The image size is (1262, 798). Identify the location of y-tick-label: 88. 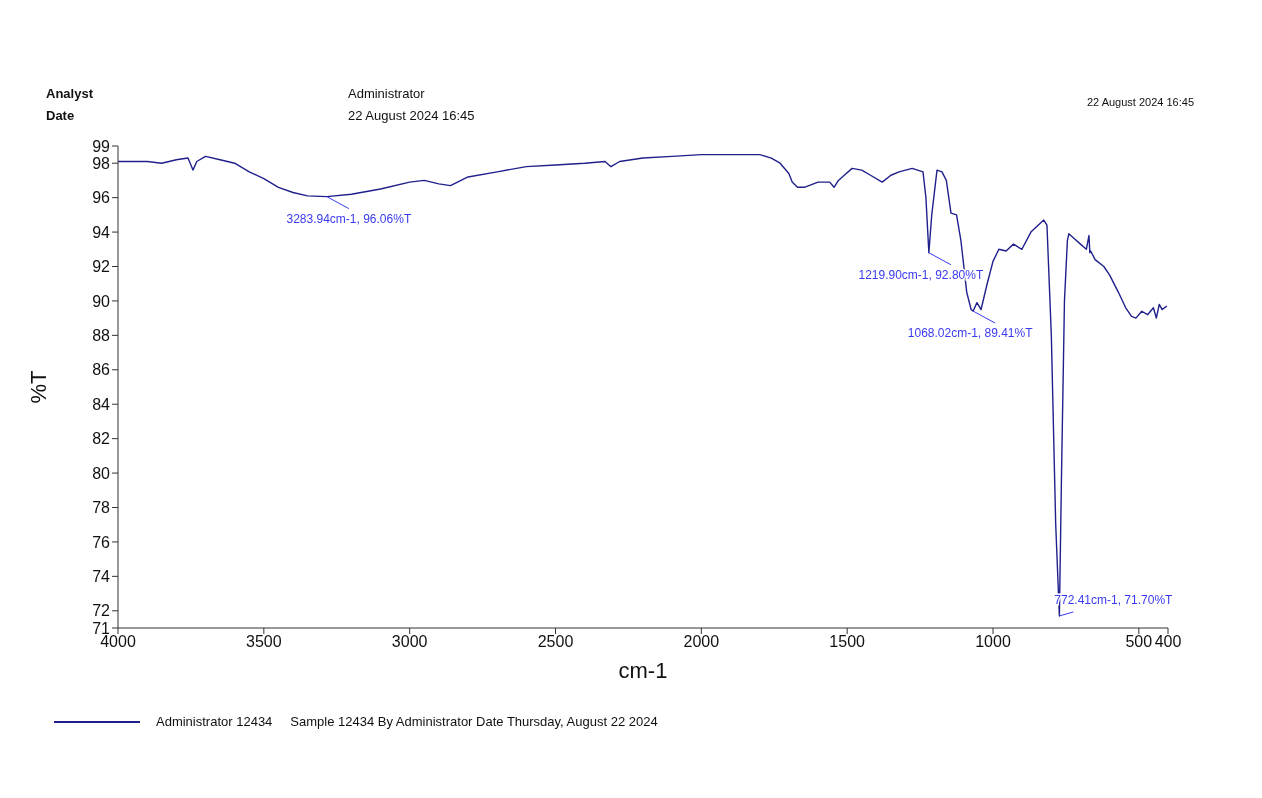
(101, 336).